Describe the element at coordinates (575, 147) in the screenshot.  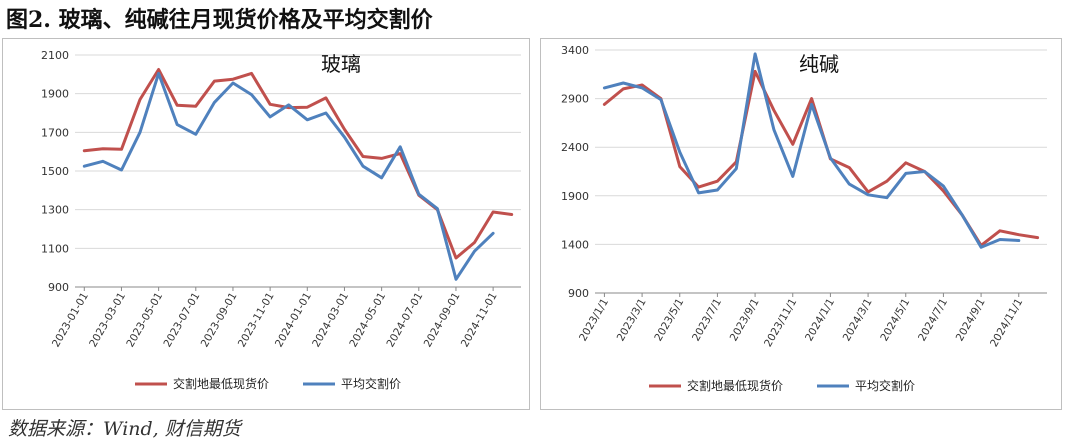
I see `y-tick-label: 2400` at that location.